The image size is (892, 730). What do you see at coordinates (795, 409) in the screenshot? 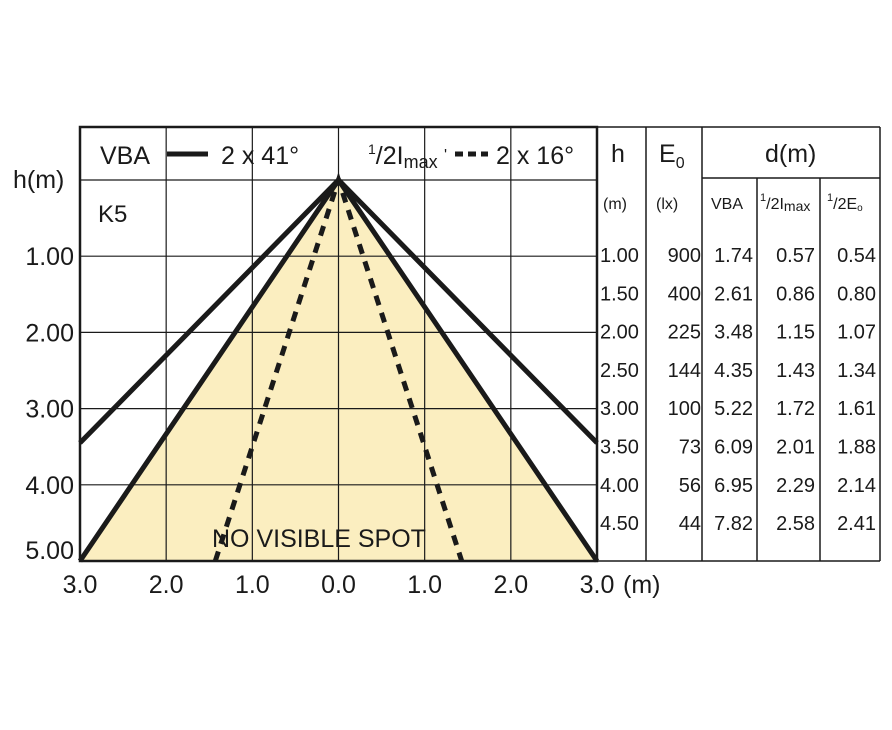
I see `table-cell-half-imax: 1.72` at bounding box center [795, 409].